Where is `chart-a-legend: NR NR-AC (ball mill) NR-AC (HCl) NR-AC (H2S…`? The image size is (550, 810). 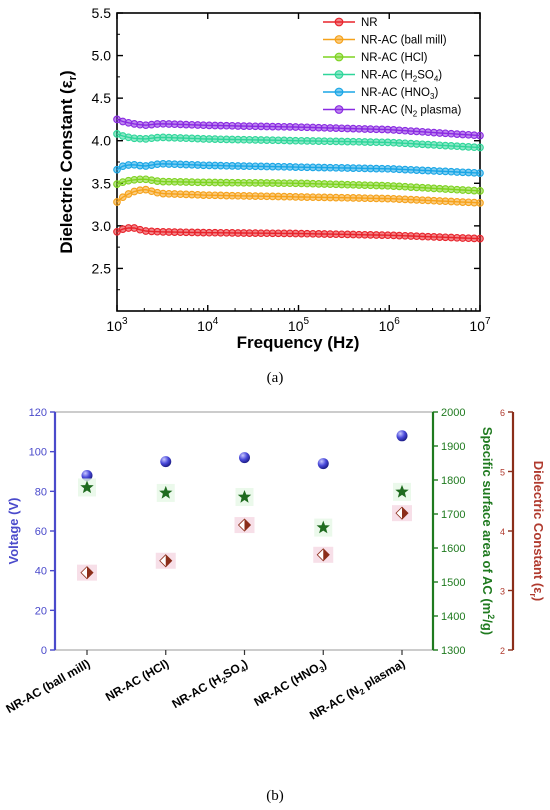 chart-a-legend: NR NR-AC (ball mill) NR-AC (HCl) NR-AC (H2S… is located at coordinates (392, 68).